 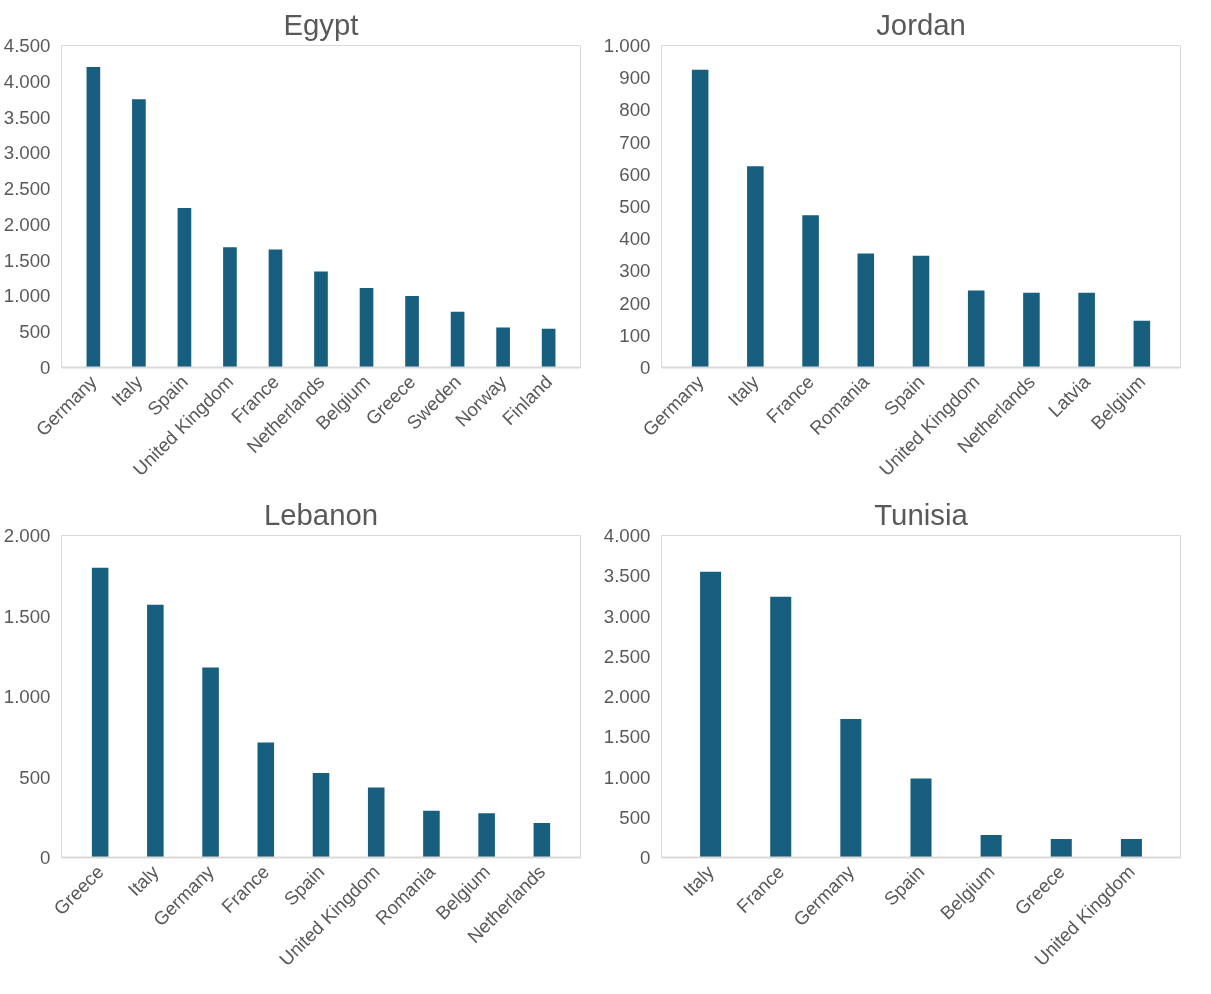 What do you see at coordinates (321, 24) in the screenshot?
I see `chart-title: Egypt` at bounding box center [321, 24].